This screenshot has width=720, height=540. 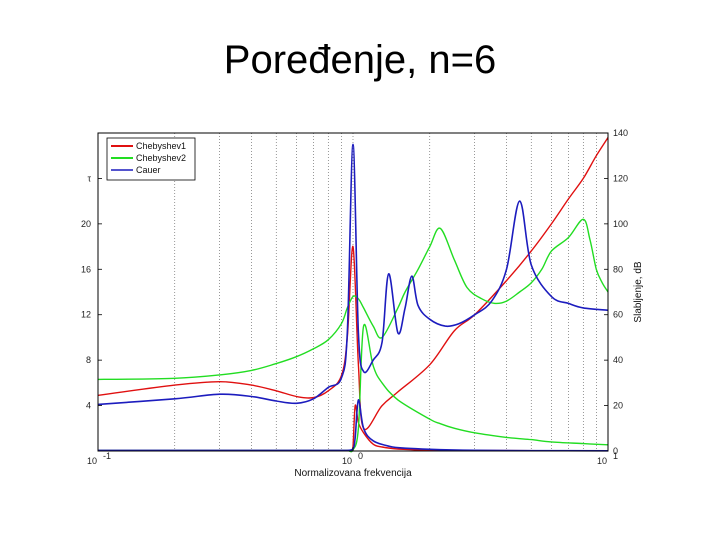 What do you see at coordinates (618, 406) in the screenshot?
I see `y-right-tick-label: 20` at bounding box center [618, 406].